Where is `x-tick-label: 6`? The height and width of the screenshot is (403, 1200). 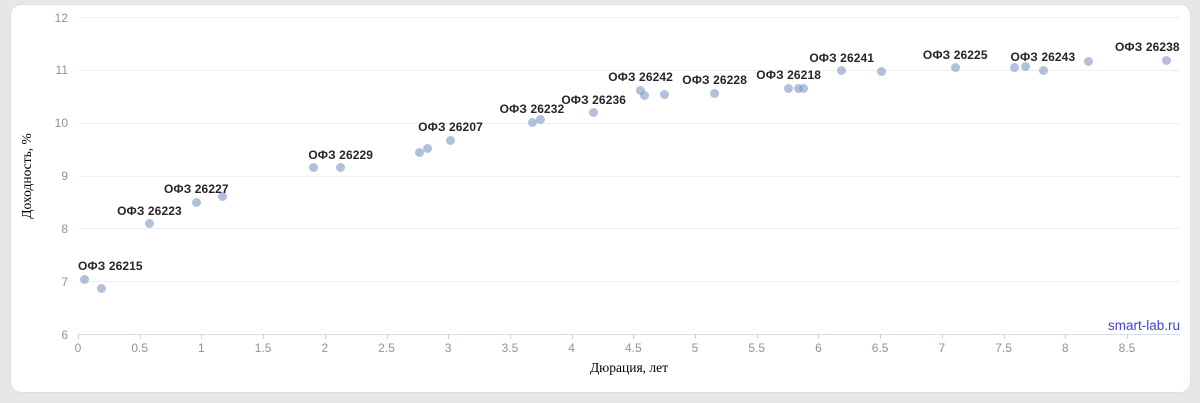
x-tick-label: 6 is located at coordinates (818, 347).